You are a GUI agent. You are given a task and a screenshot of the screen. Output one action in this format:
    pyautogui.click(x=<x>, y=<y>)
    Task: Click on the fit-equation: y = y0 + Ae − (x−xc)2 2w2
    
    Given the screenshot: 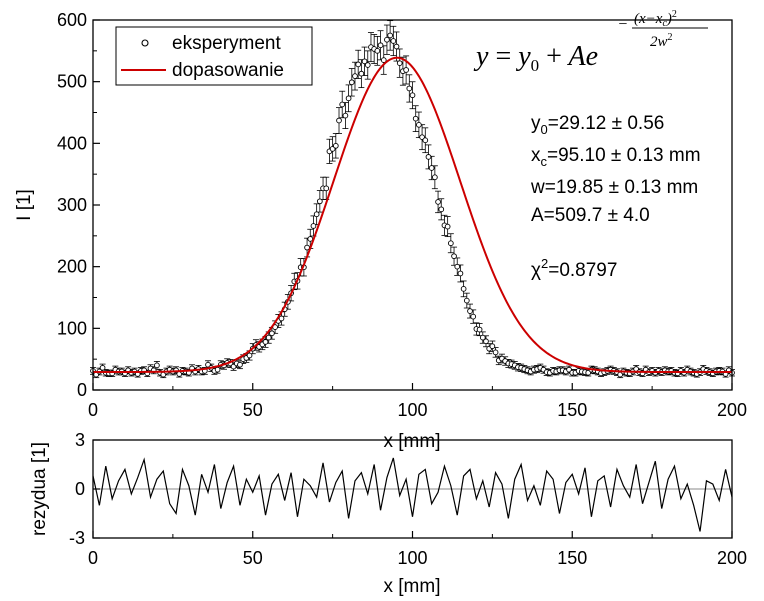 What is the action you would take?
    pyautogui.click(x=590, y=42)
    